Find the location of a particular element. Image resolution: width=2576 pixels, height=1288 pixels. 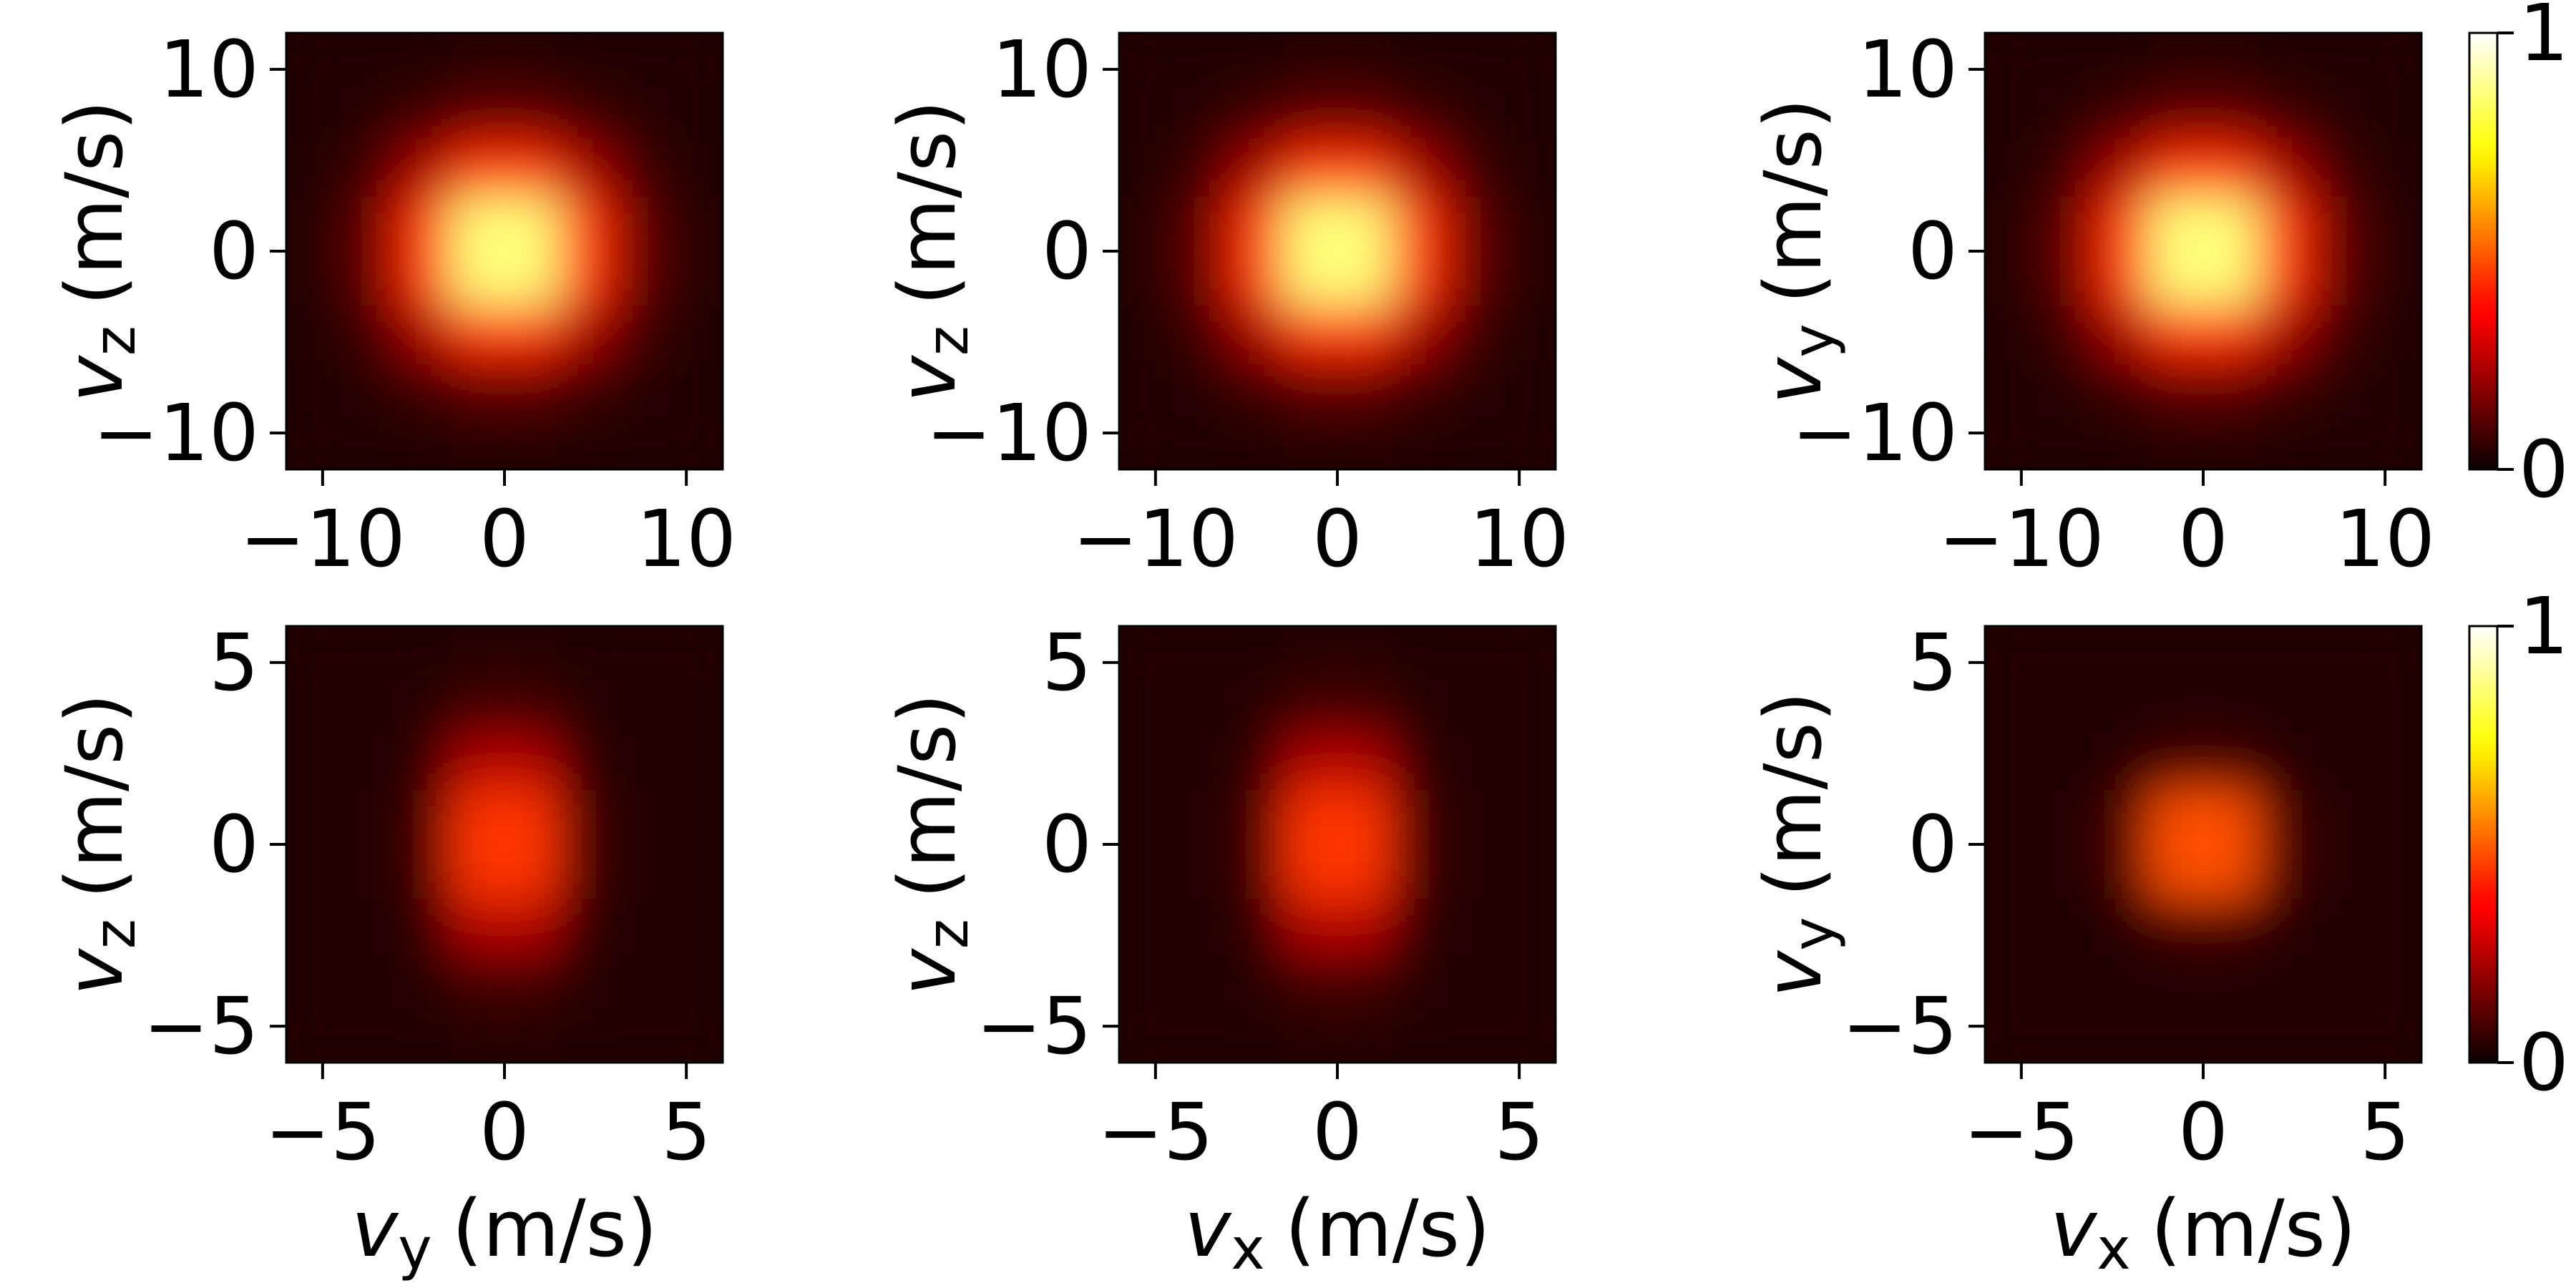

y-tick-label: 5 is located at coordinates (1067, 662).